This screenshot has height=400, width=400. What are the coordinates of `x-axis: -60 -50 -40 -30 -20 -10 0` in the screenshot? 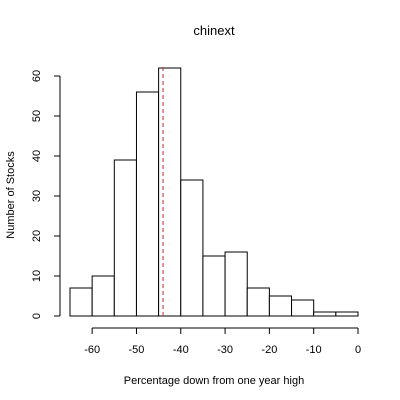 It's located at (222, 341).